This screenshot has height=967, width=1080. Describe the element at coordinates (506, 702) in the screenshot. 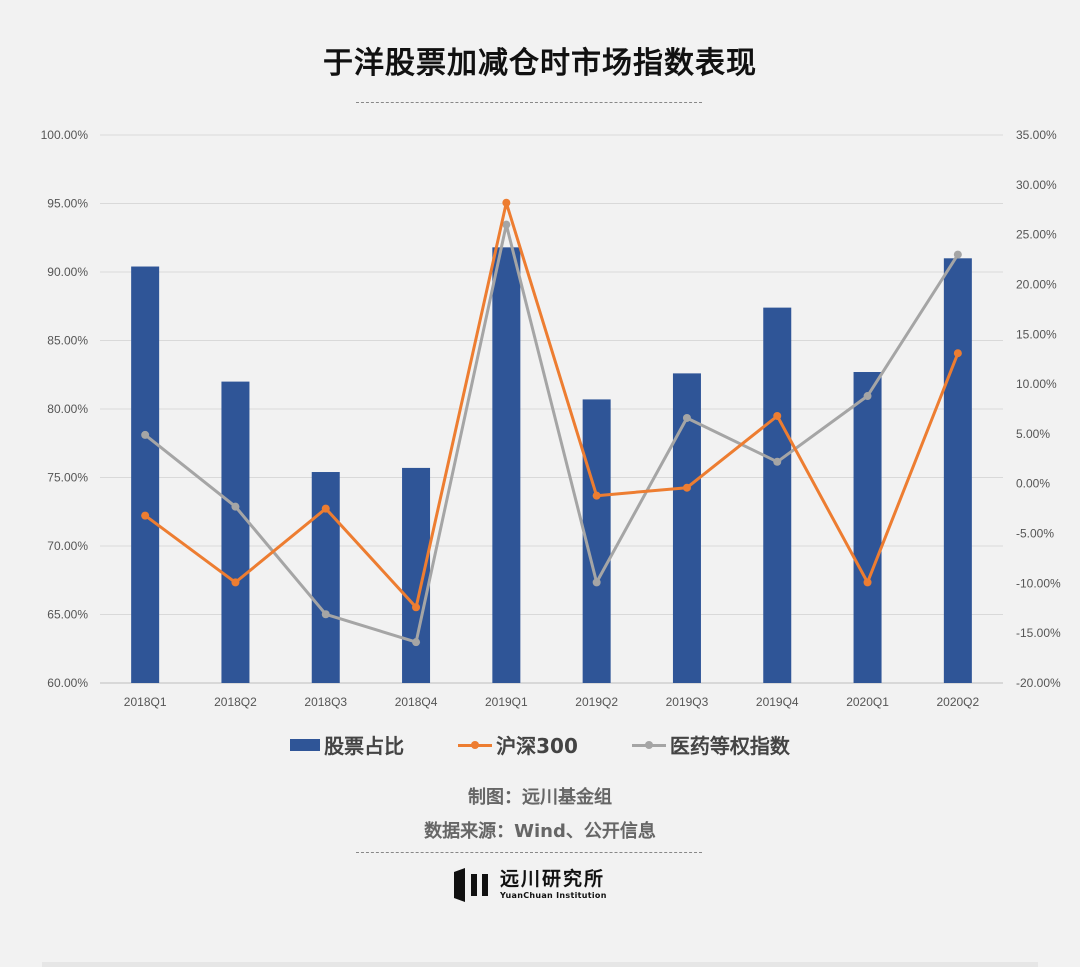

I see `x-tick-label: 2019Q1` at that location.